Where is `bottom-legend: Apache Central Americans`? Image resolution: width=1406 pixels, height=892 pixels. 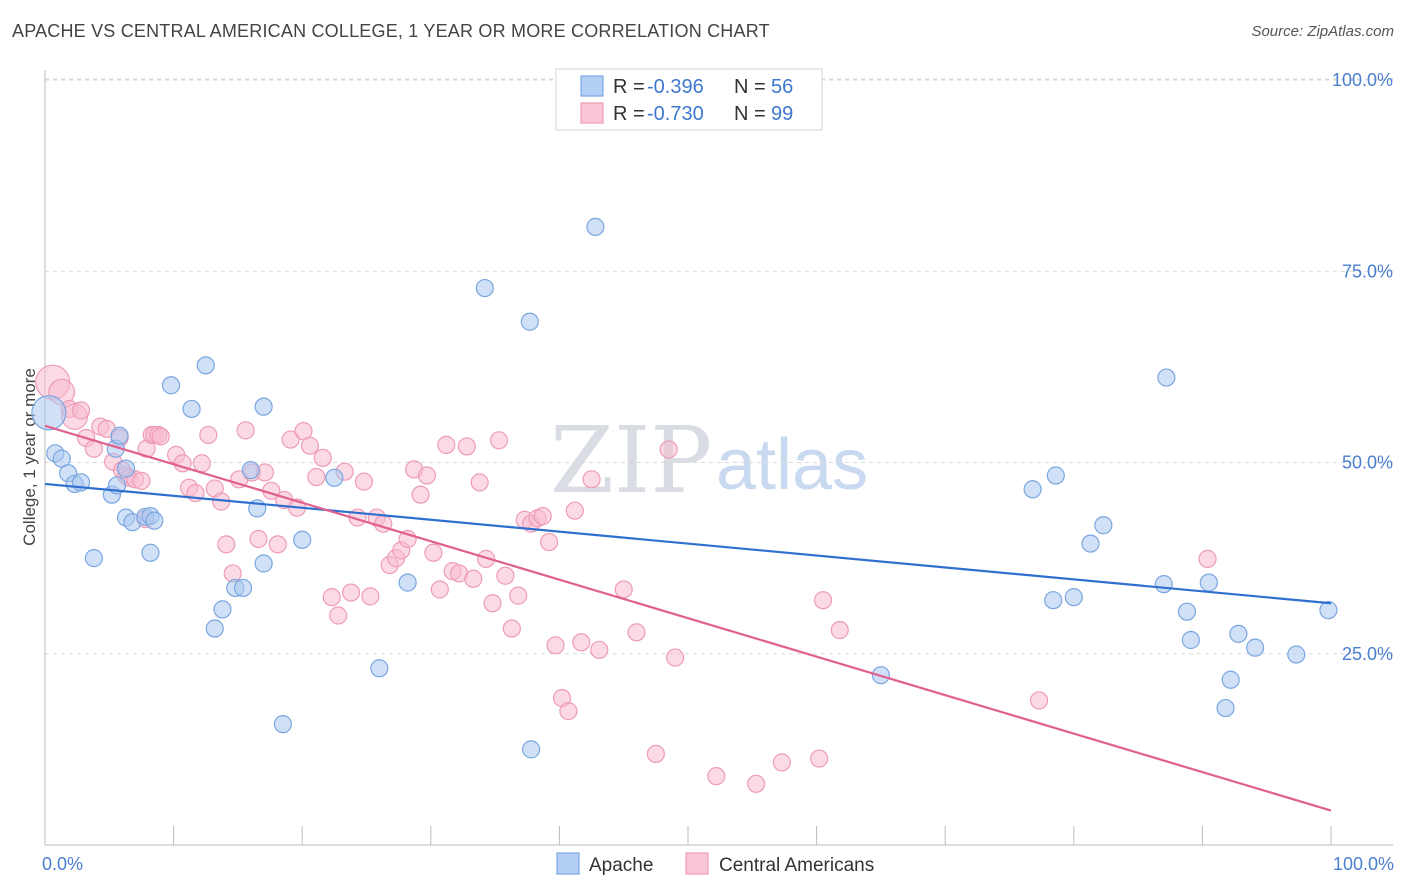 bottom-legend: Apache Central Americans is located at coordinates (715, 864).